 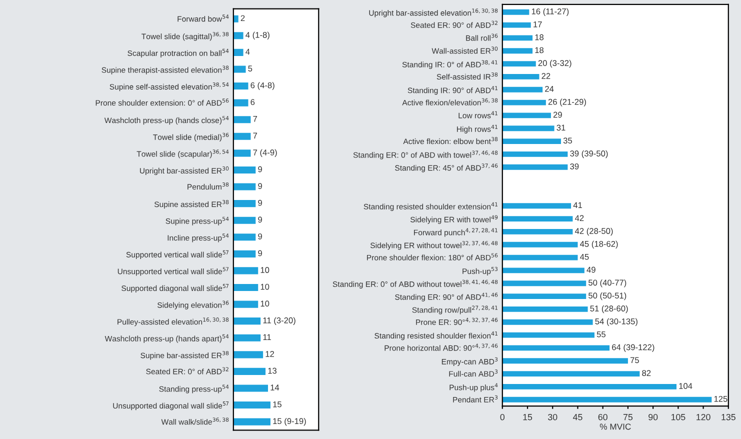 I want to click on data-label: 16 (11-27), so click(x=550, y=12).